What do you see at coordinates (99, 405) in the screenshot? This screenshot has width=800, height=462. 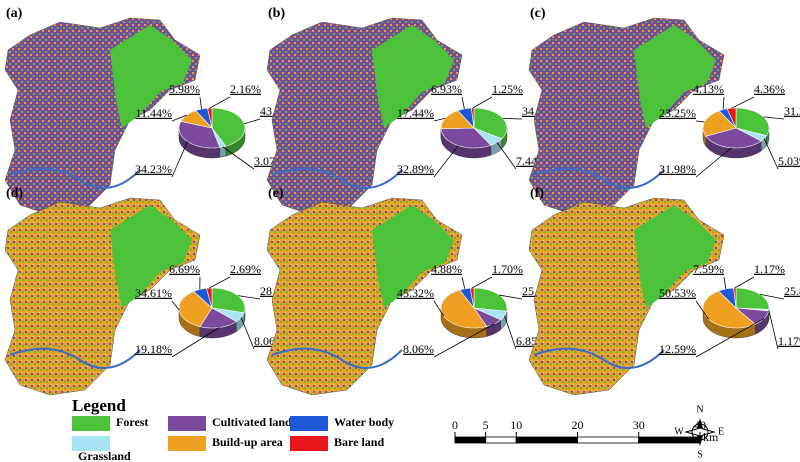 I see `legend-title: Legend` at bounding box center [99, 405].